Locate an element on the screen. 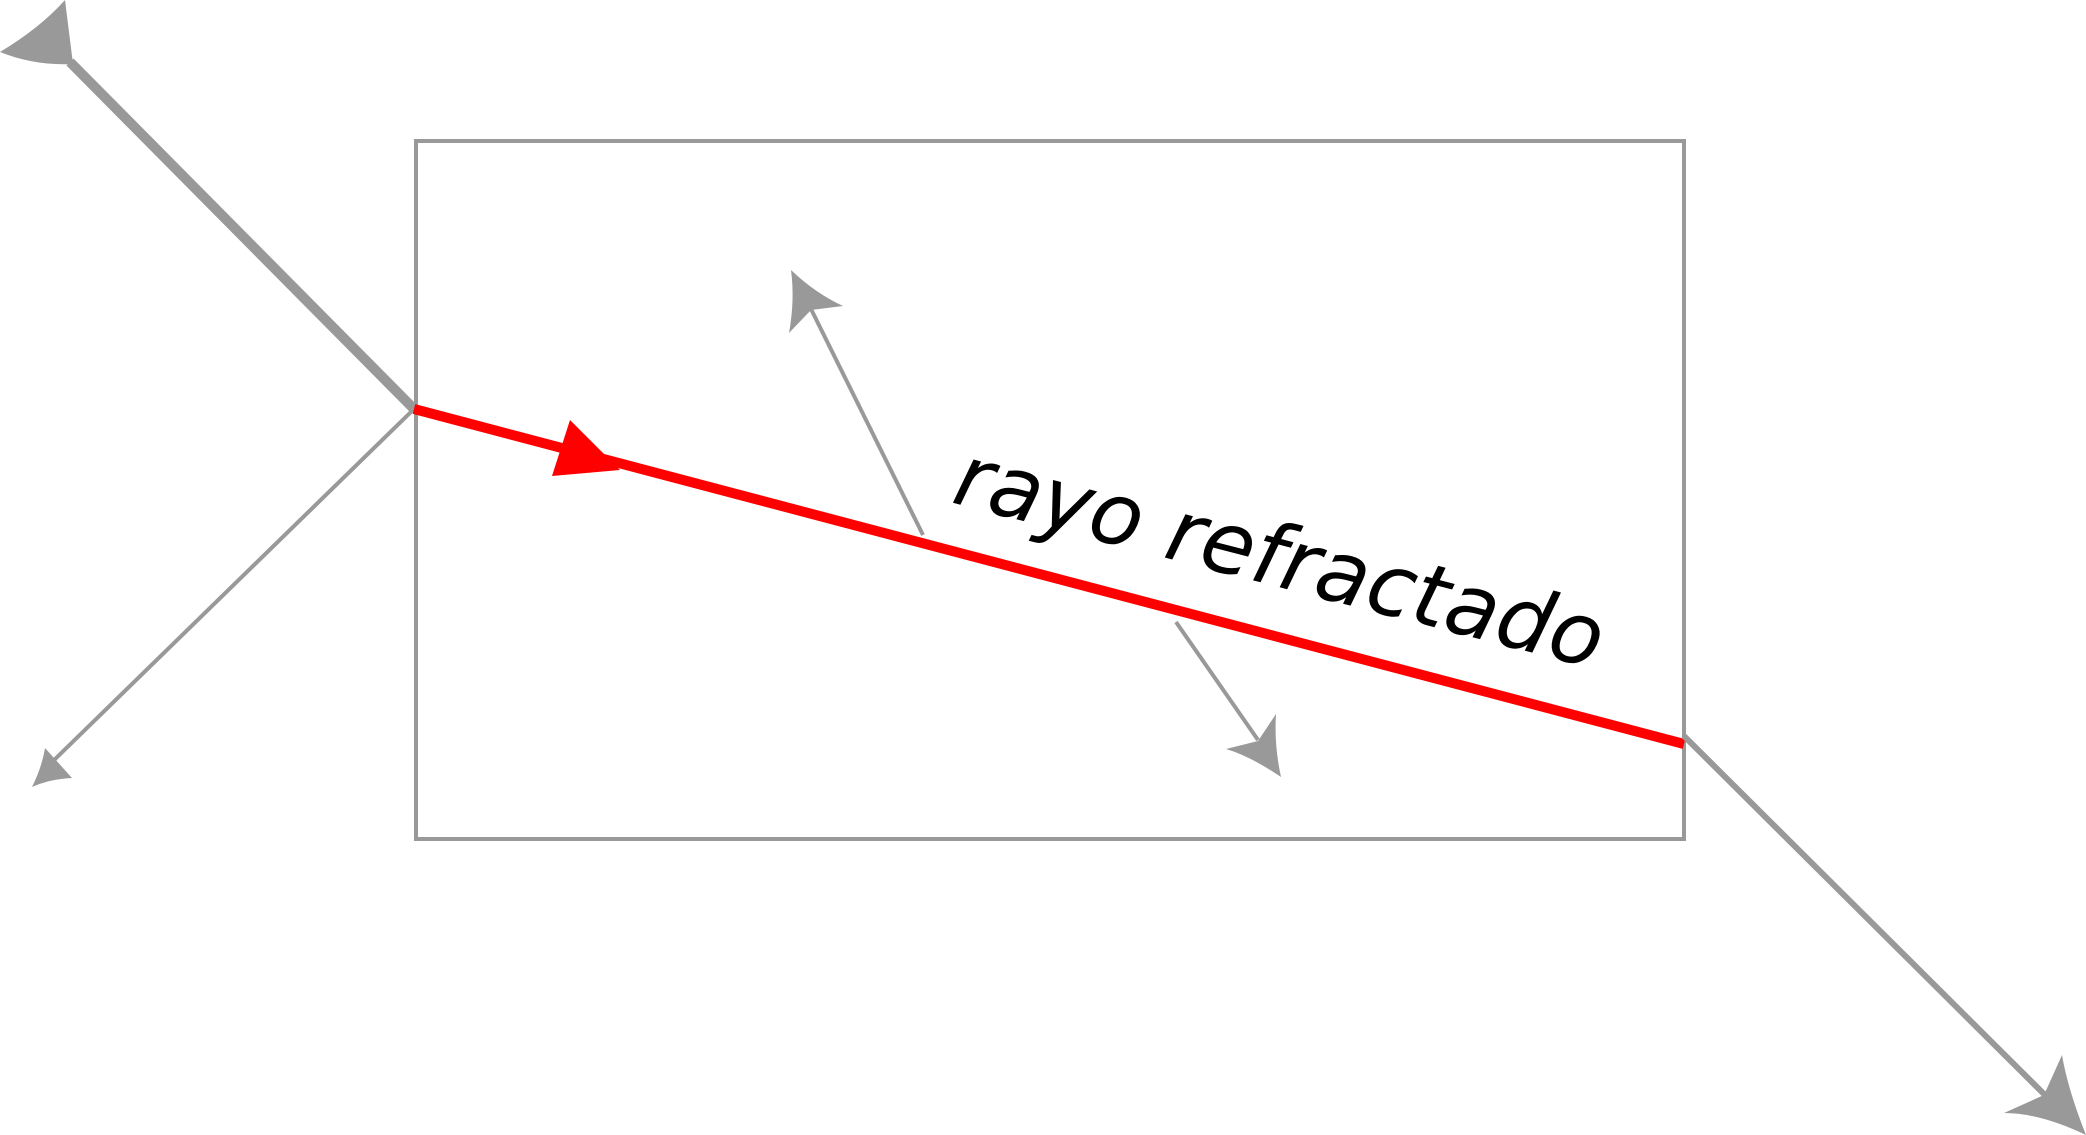  emergent-ray is located at coordinates (1866, 917).